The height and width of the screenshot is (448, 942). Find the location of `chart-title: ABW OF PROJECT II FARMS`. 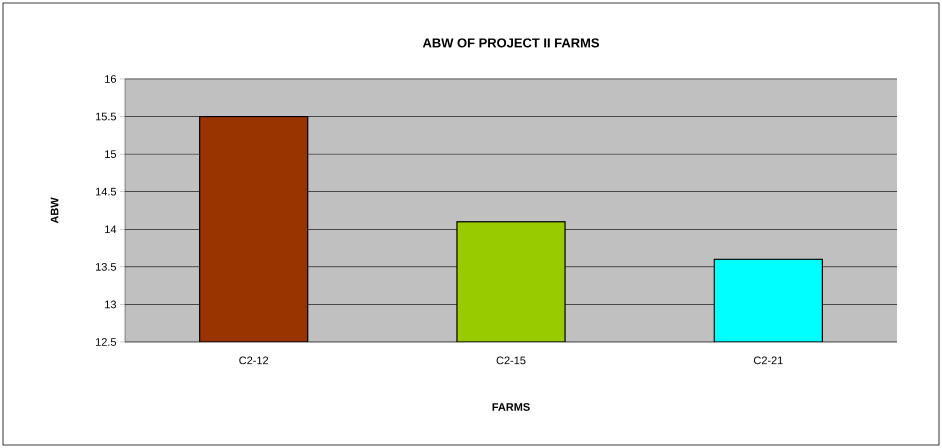

chart-title: ABW OF PROJECT II FARMS is located at coordinates (511, 43).